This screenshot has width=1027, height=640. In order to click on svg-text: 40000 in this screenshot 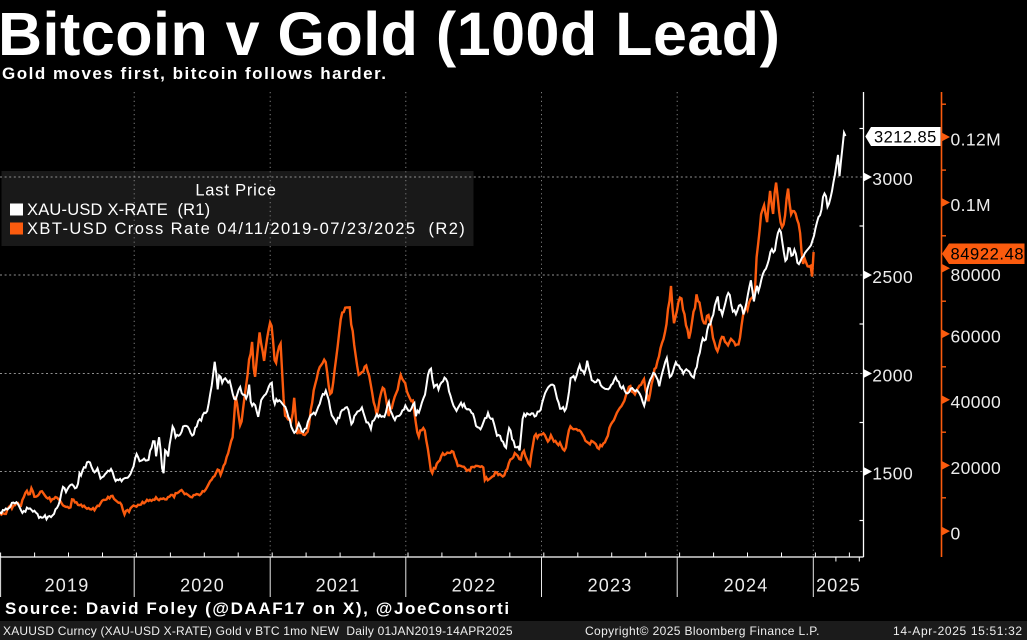, I will do `click(976, 402)`.